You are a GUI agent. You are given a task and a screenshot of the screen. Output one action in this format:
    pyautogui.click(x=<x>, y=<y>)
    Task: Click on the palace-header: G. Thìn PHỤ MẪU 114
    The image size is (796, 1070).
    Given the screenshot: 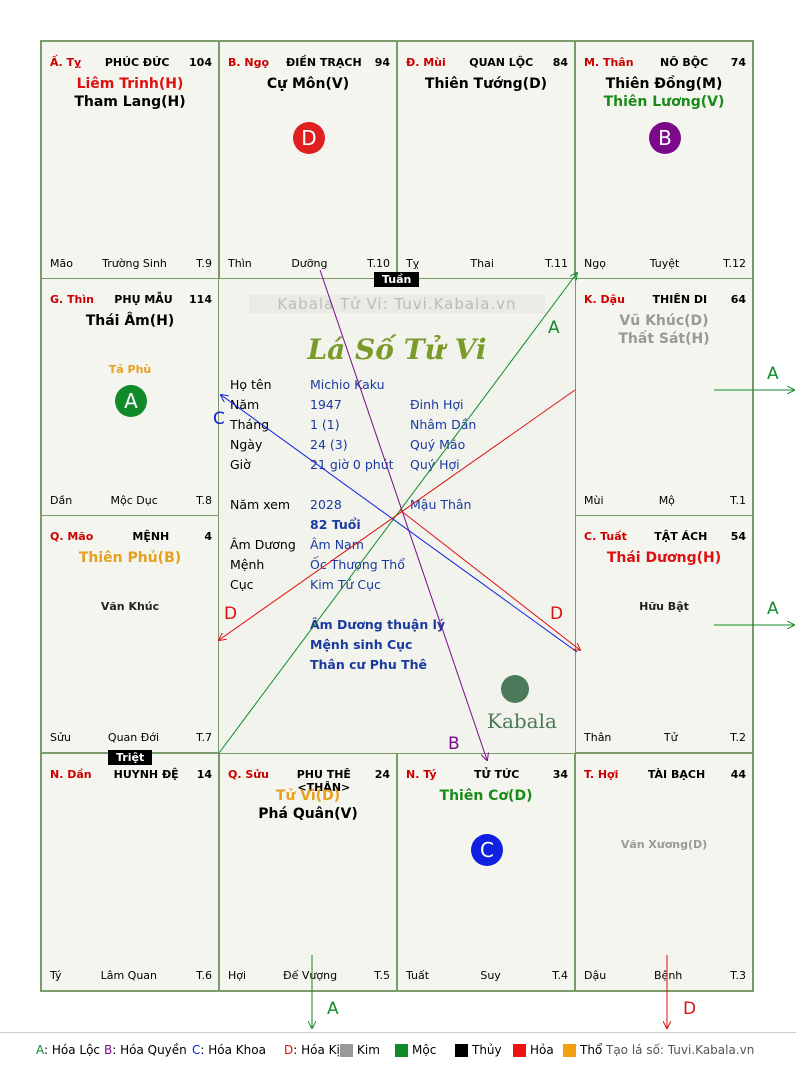 What is the action you would take?
    pyautogui.click(x=131, y=299)
    